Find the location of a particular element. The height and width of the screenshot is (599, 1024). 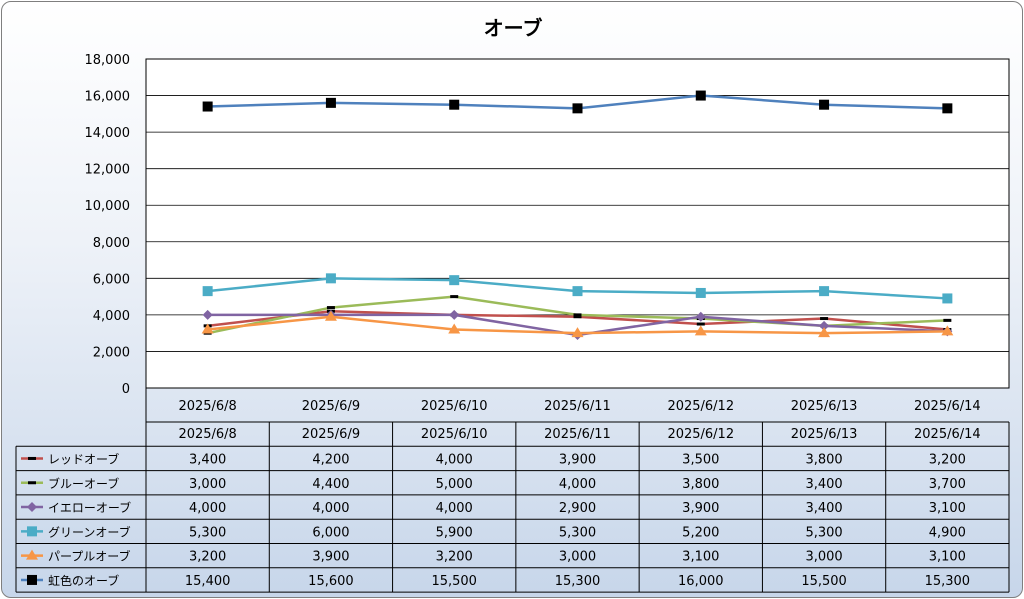

table-value-cell: 2,900 is located at coordinates (577, 508).